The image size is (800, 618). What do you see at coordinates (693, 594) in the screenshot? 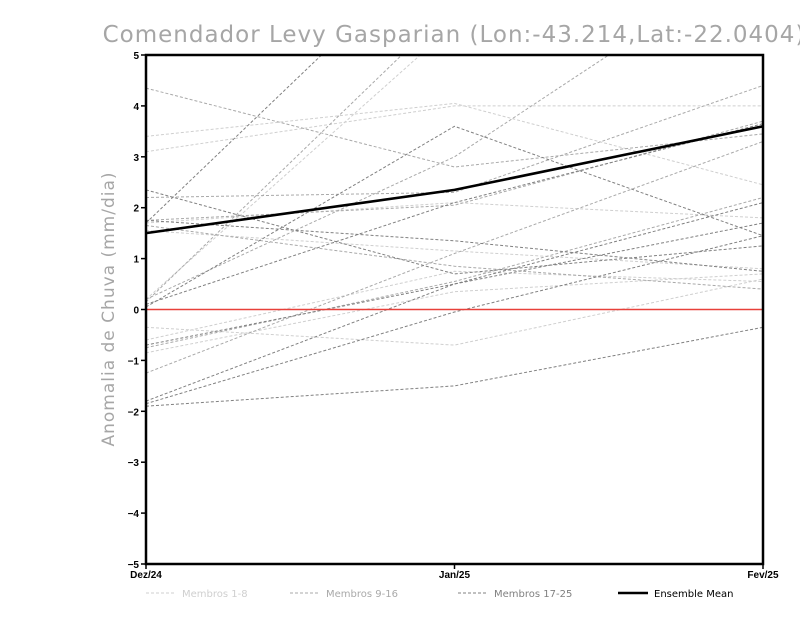
I see `legend-label-4: Ensemble Mean` at bounding box center [693, 594].